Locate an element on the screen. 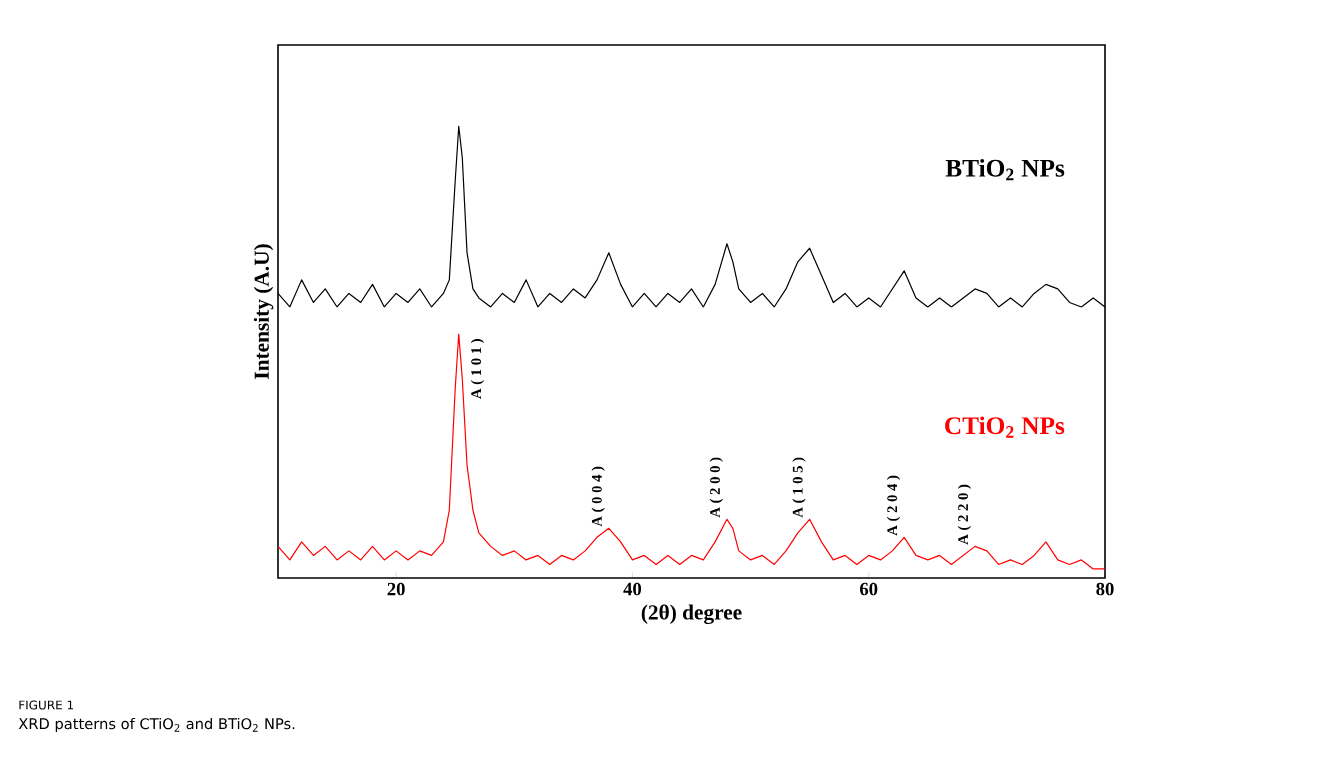  text: XRD patterns of CTiO$_{2}$ and BTiO$_{2}$ NPs. is located at coordinates (156, 725).